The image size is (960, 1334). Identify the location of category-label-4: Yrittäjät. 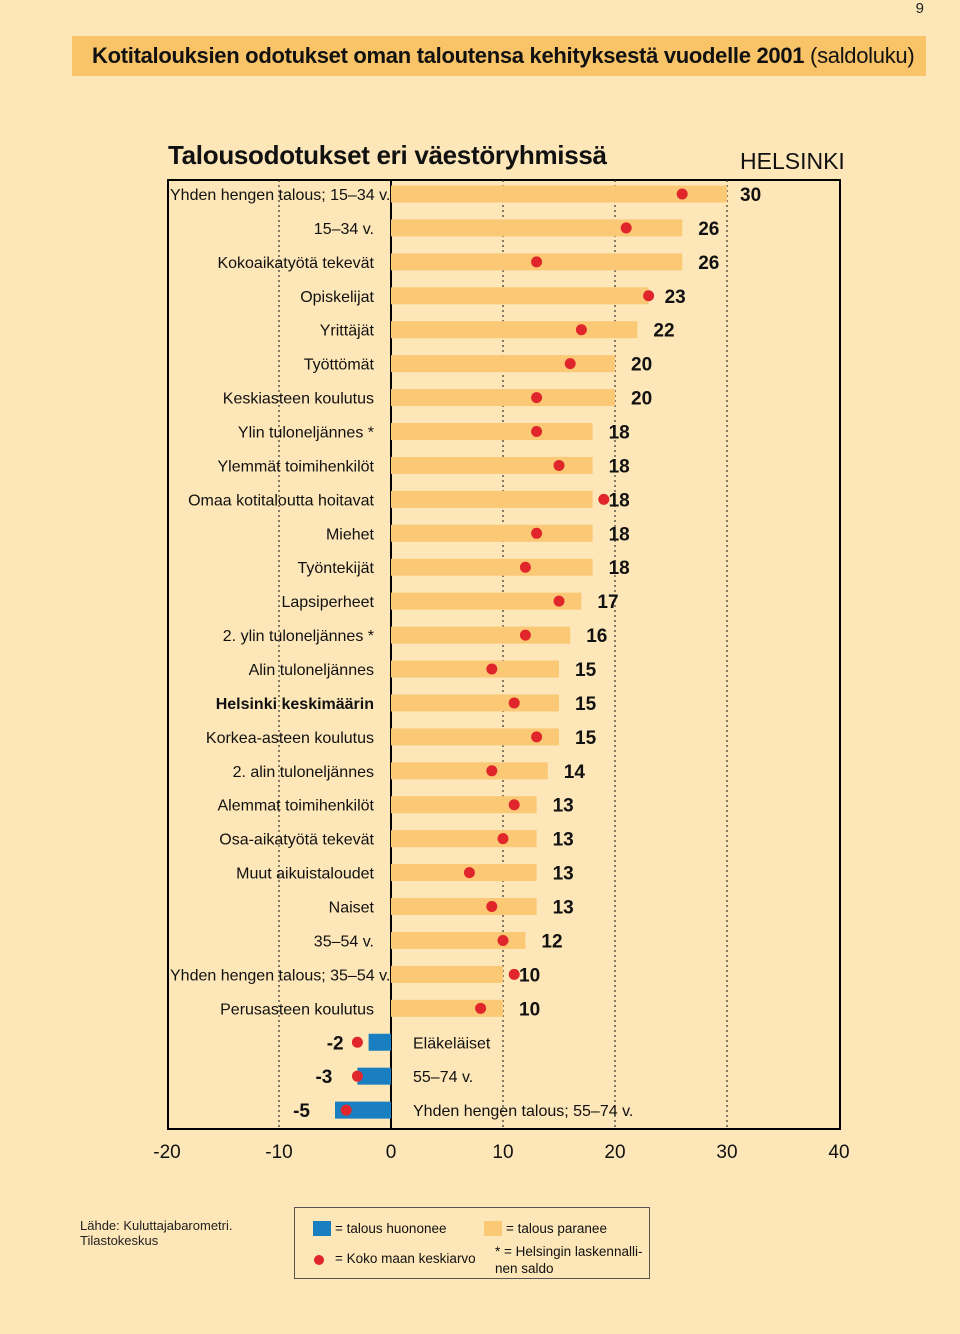
(347, 331).